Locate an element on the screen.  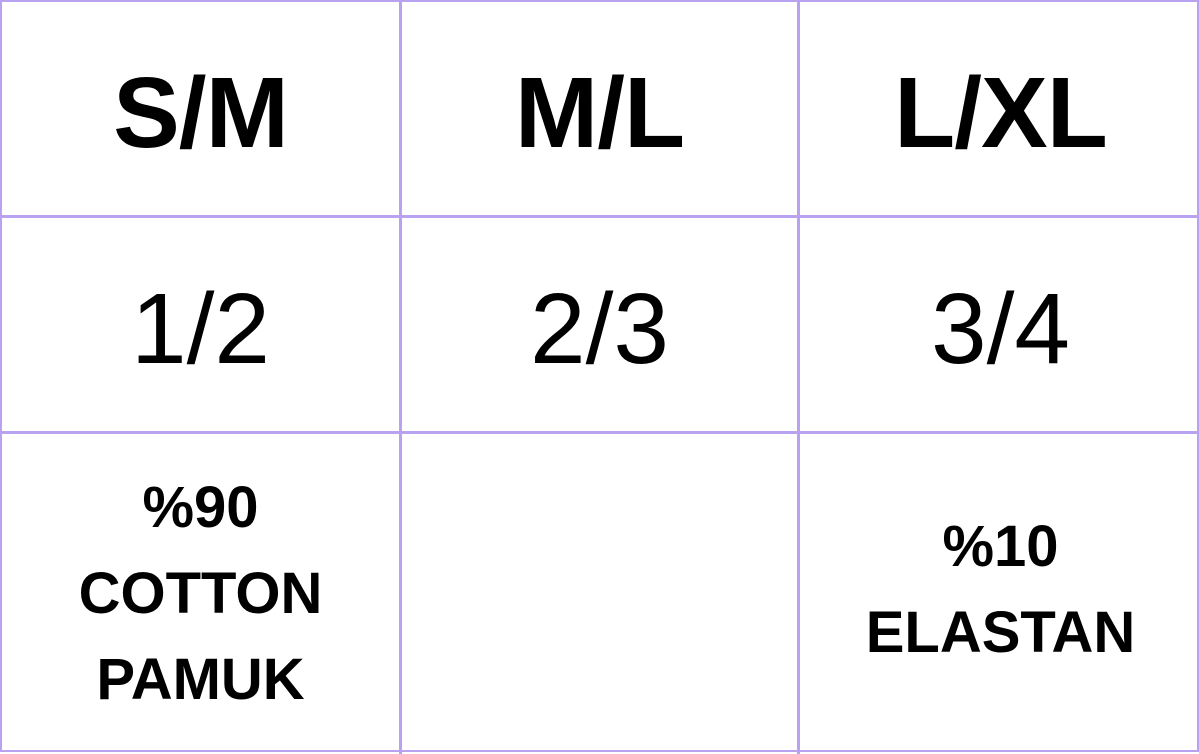
material-percent: %10 is located at coordinates (1000, 546).